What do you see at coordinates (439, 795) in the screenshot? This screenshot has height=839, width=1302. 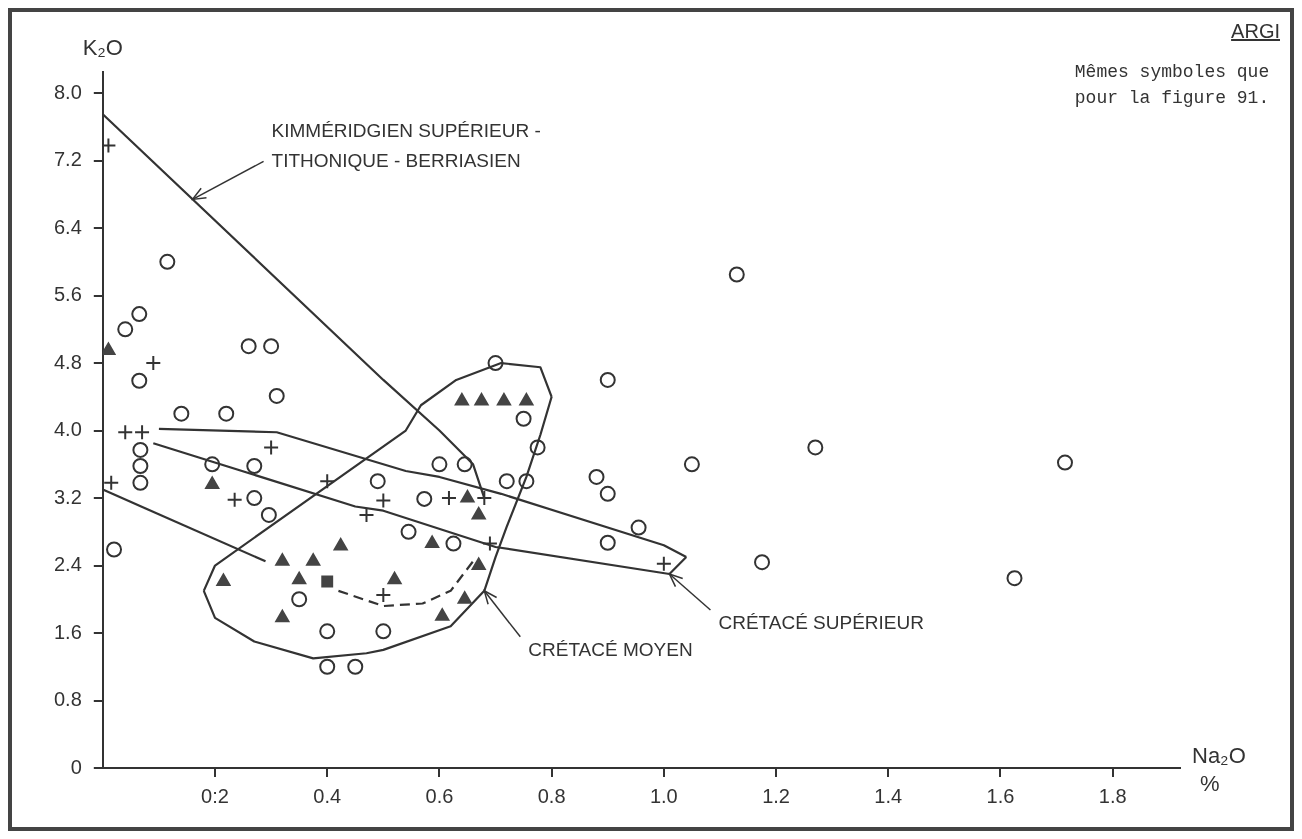 I see `x-tick-label: 0.6` at bounding box center [439, 795].